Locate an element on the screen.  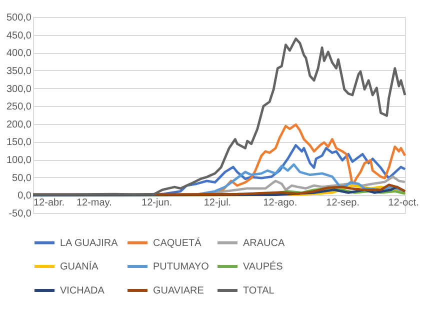
legend-label: VAUPÉS is located at coordinates (263, 266).